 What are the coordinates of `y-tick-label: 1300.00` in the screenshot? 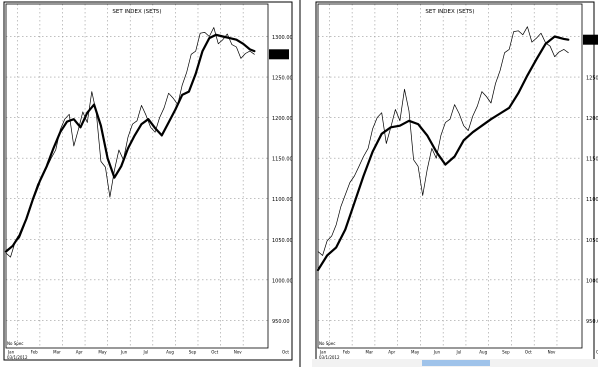 It's located at (282, 38).